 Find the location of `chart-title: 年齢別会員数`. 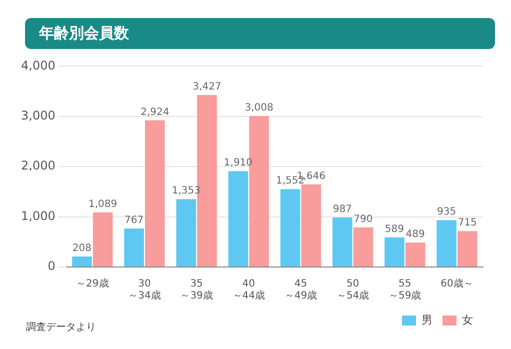

chart-title: 年齢別会員数 is located at coordinates (260, 33).